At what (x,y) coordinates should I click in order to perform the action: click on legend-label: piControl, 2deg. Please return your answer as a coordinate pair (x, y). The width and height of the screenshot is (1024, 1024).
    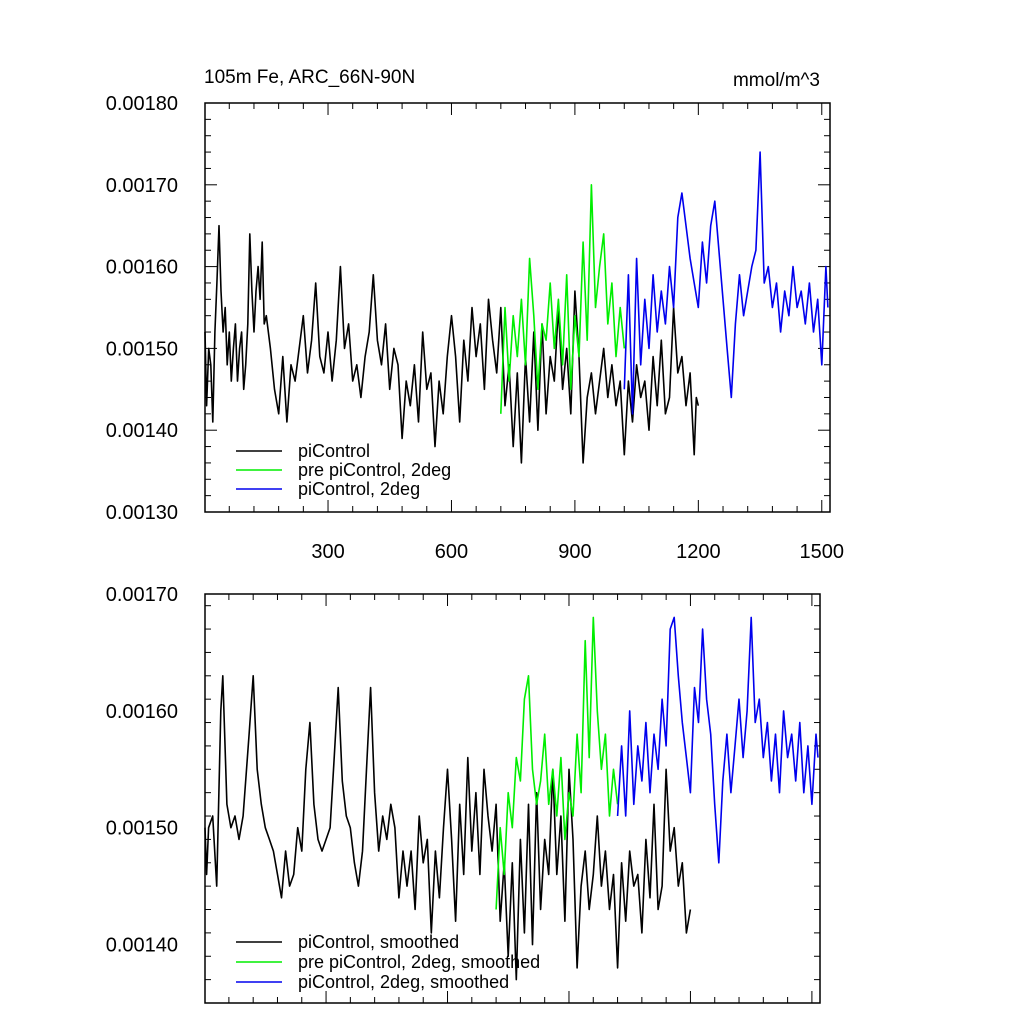
    Looking at the image, I should click on (359, 489).